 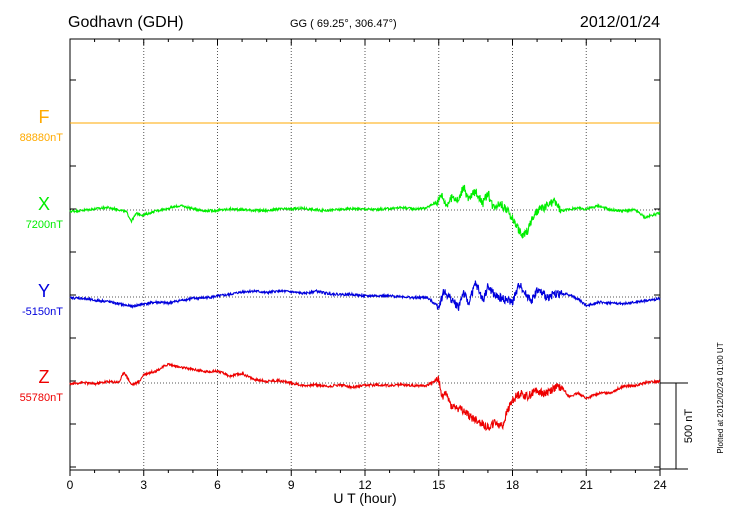 I want to click on x-tick-label: 15, so click(x=439, y=485).